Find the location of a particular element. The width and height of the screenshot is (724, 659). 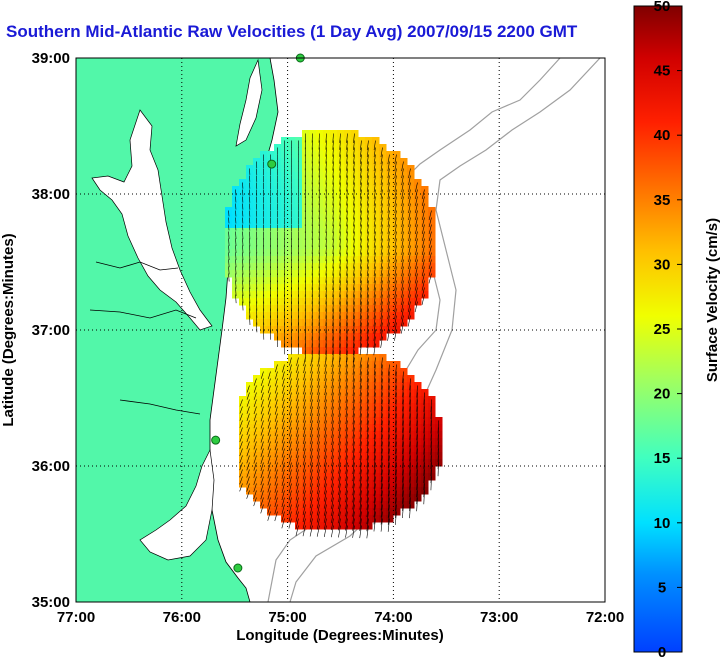

colorbar-tick-label: 40 is located at coordinates (662, 135).